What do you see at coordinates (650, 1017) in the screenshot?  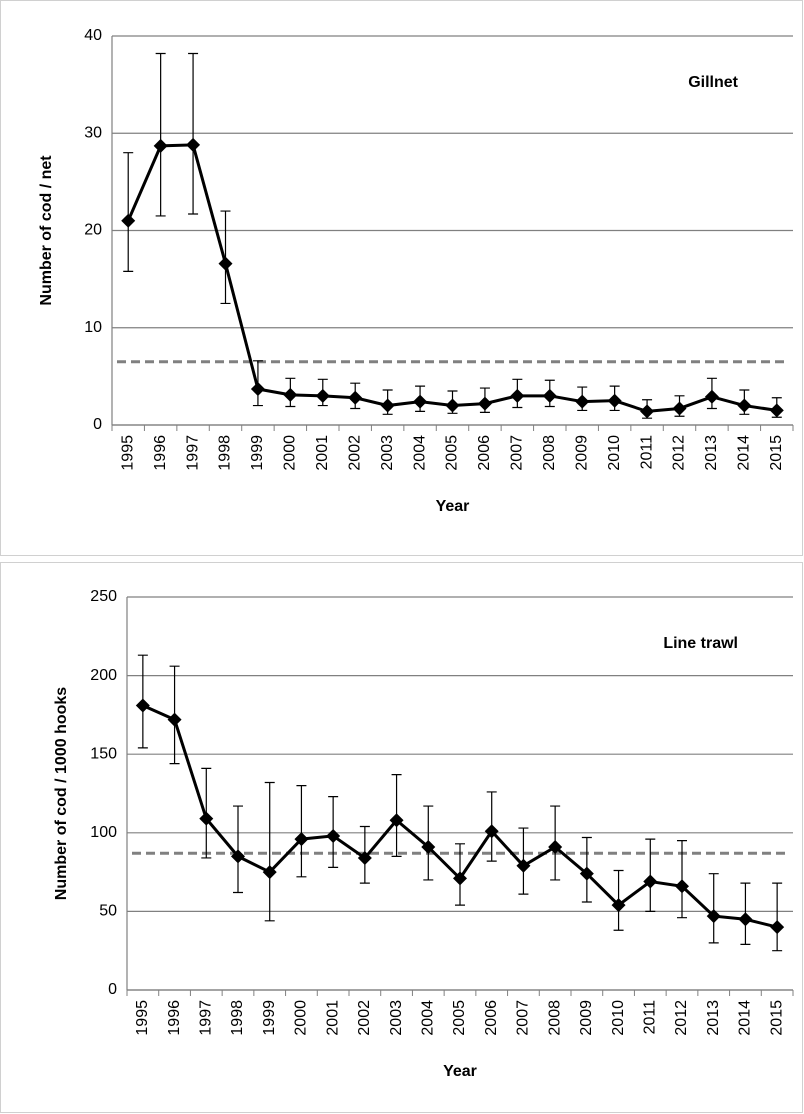 I see `x-tick-label: 2011` at bounding box center [650, 1017].